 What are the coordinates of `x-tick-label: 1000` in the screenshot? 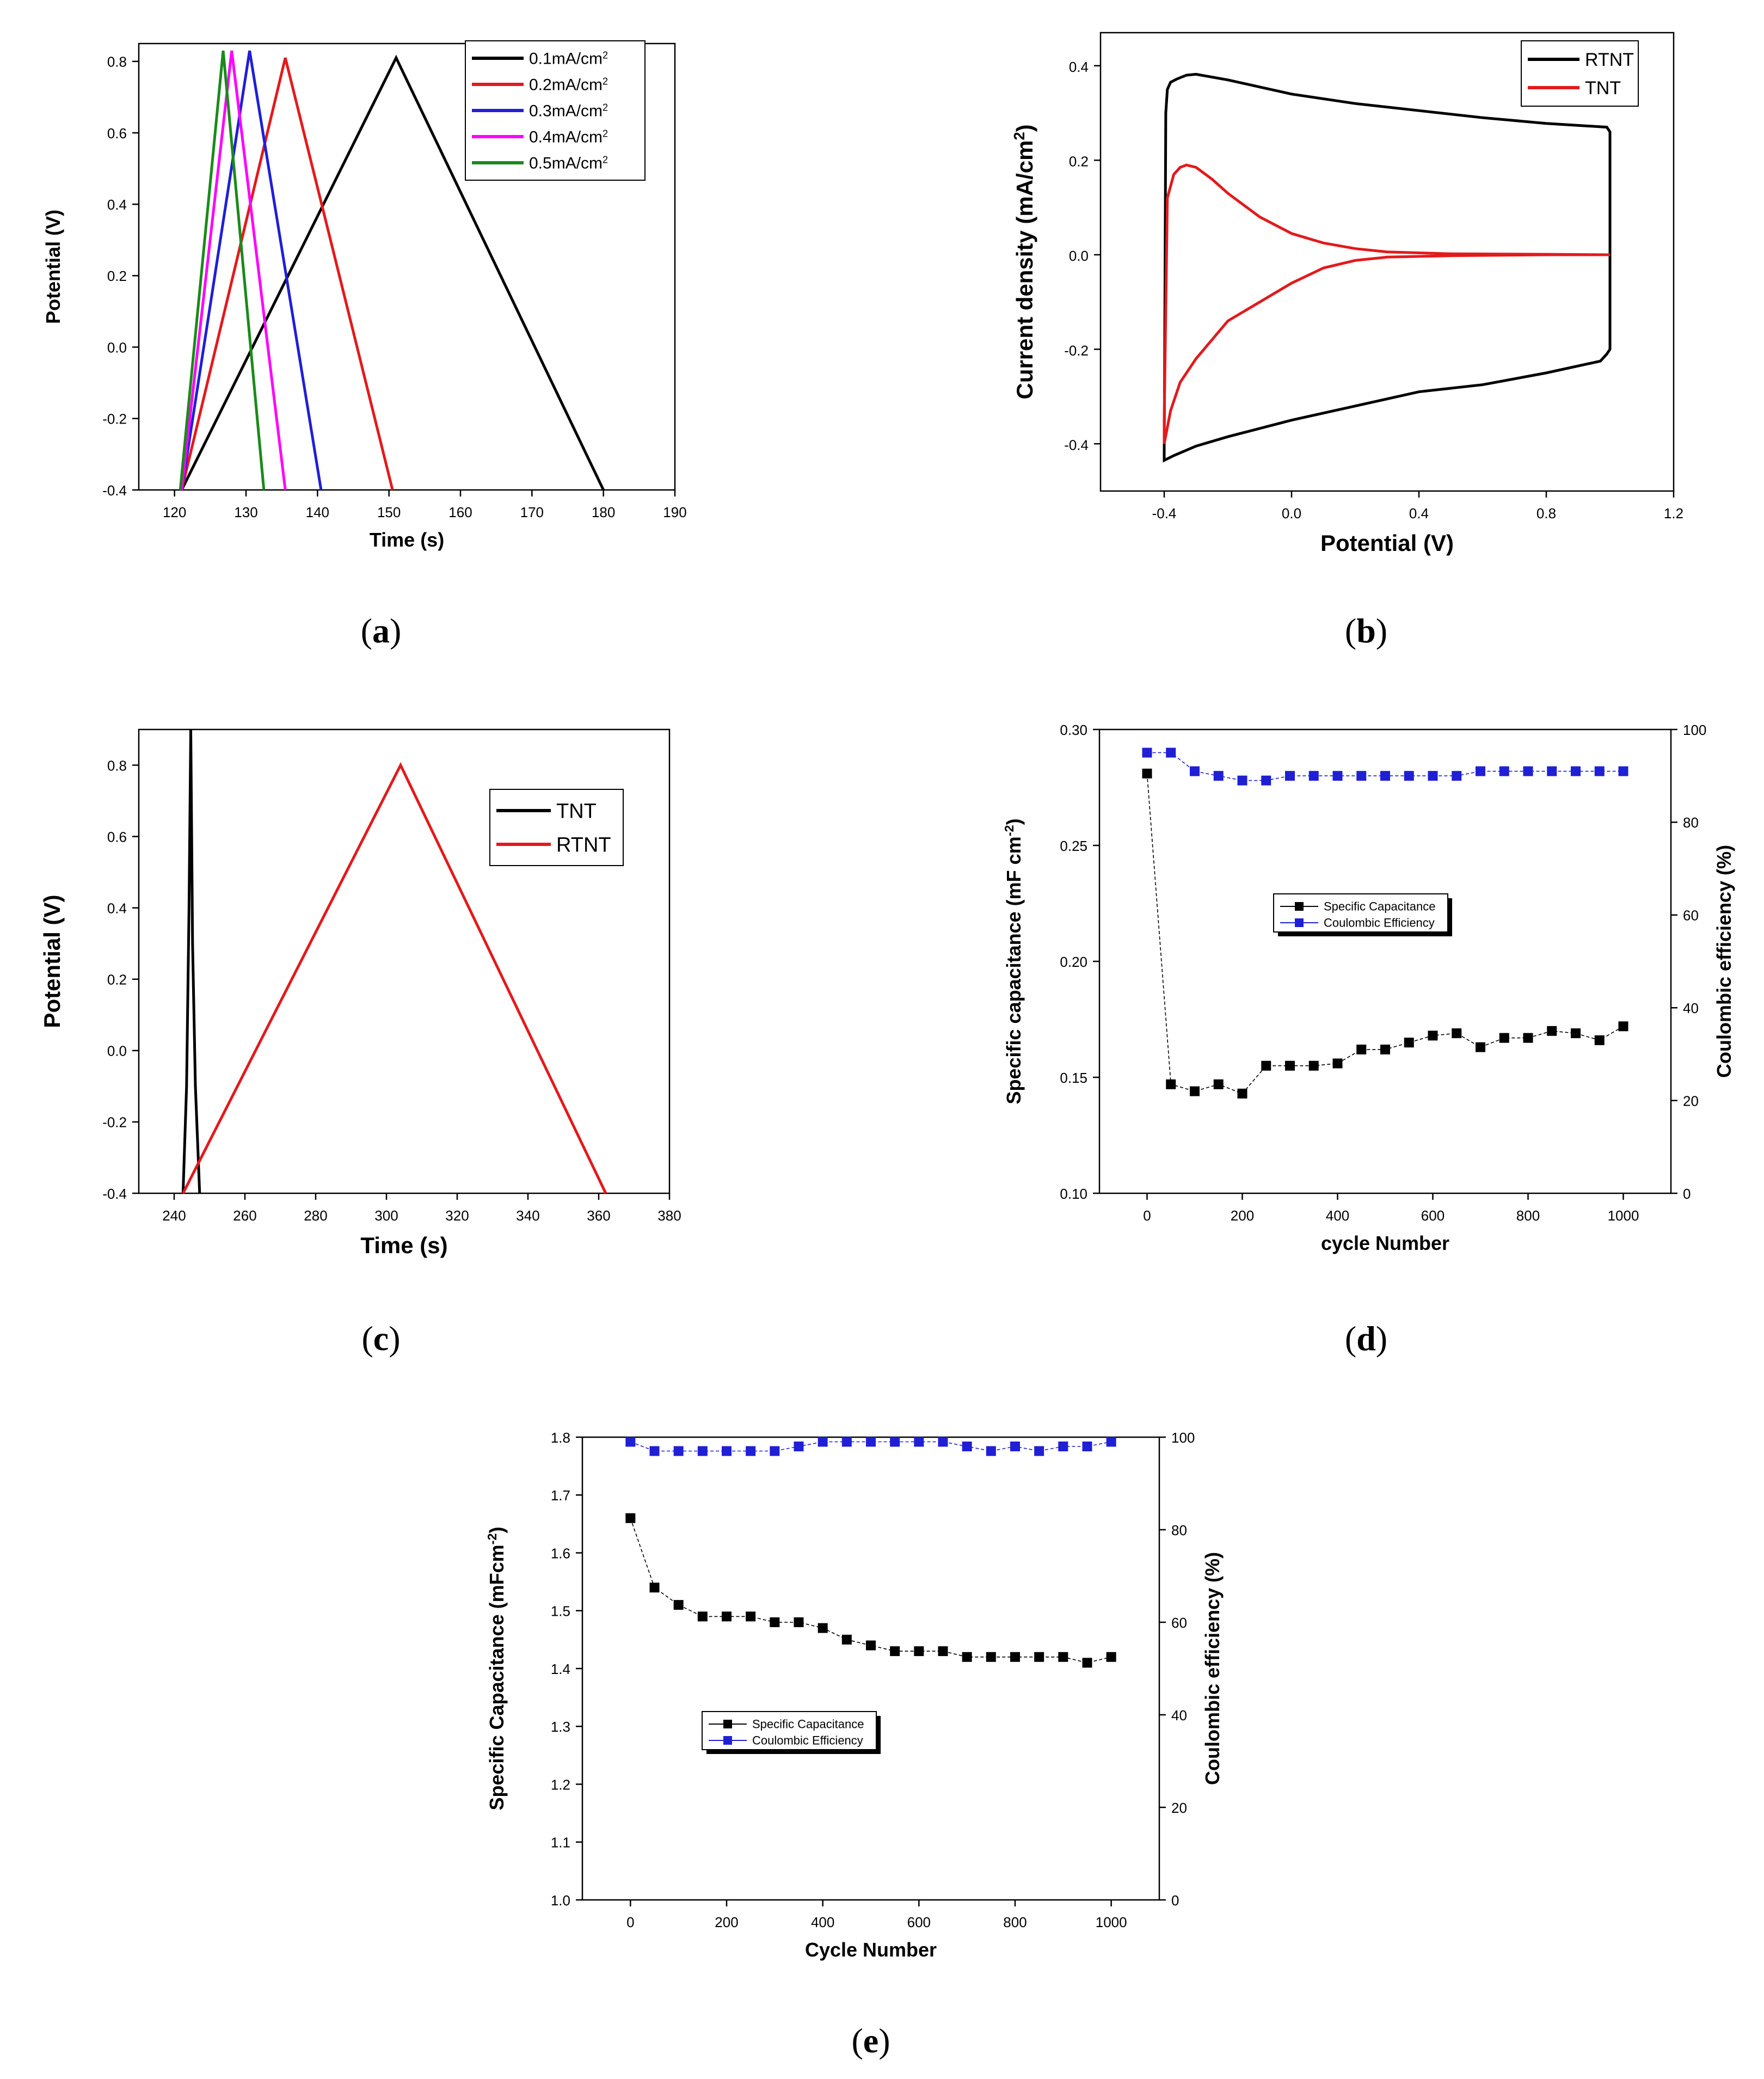 It's located at (1111, 1922).